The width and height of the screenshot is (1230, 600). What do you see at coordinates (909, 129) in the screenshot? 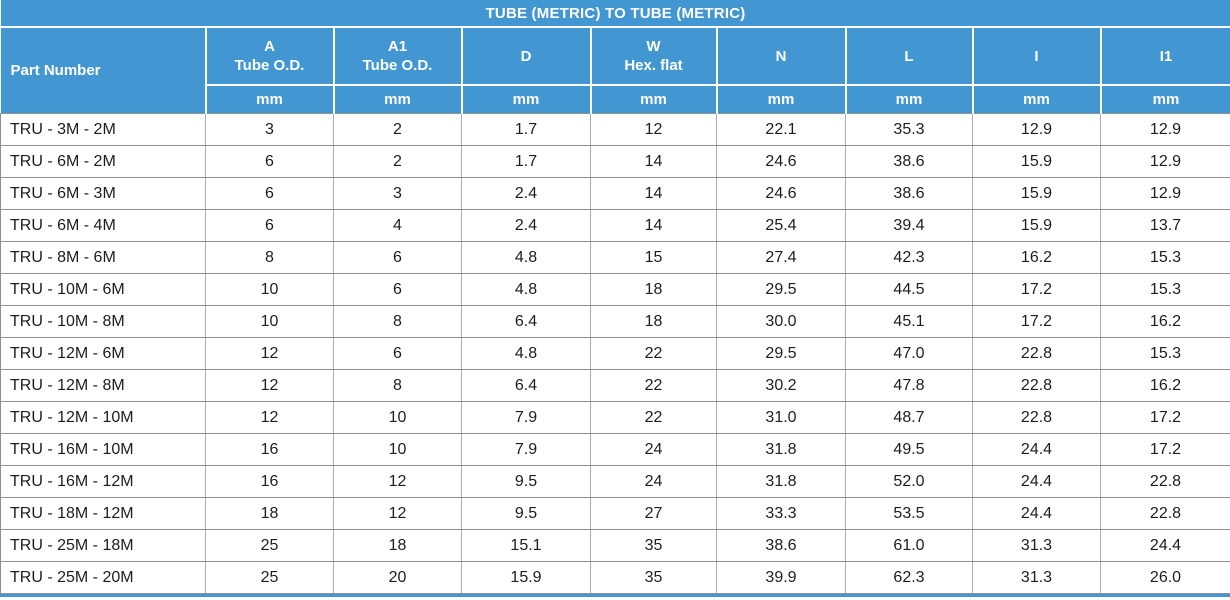
I see `value-cell: 35.3` at bounding box center [909, 129].